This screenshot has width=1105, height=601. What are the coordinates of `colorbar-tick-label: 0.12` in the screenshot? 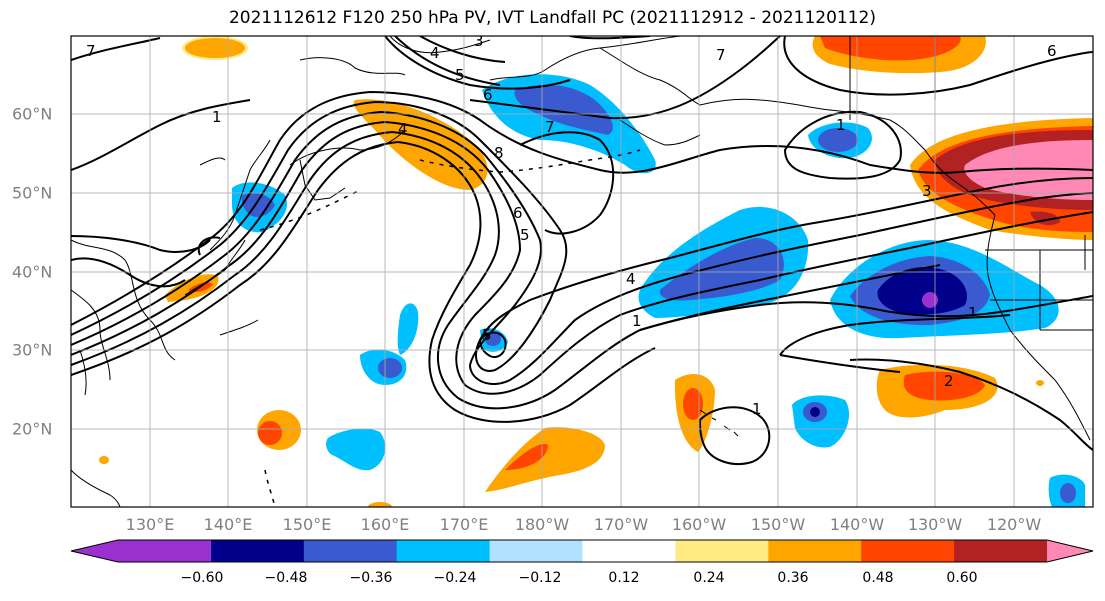 It's located at (624, 578).